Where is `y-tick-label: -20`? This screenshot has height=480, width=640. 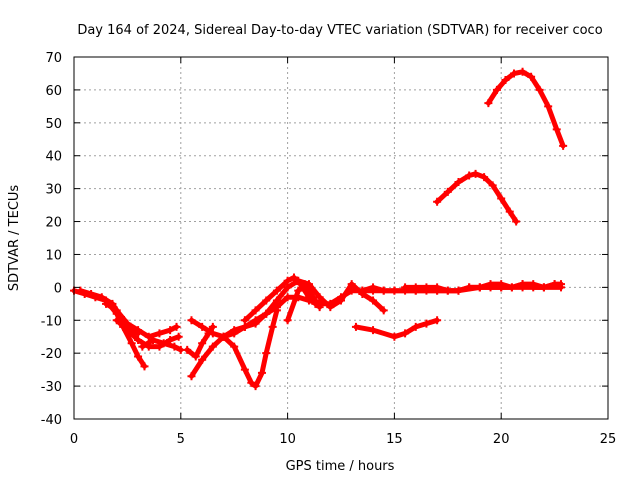
y-tick-label: -20 is located at coordinates (51, 354).